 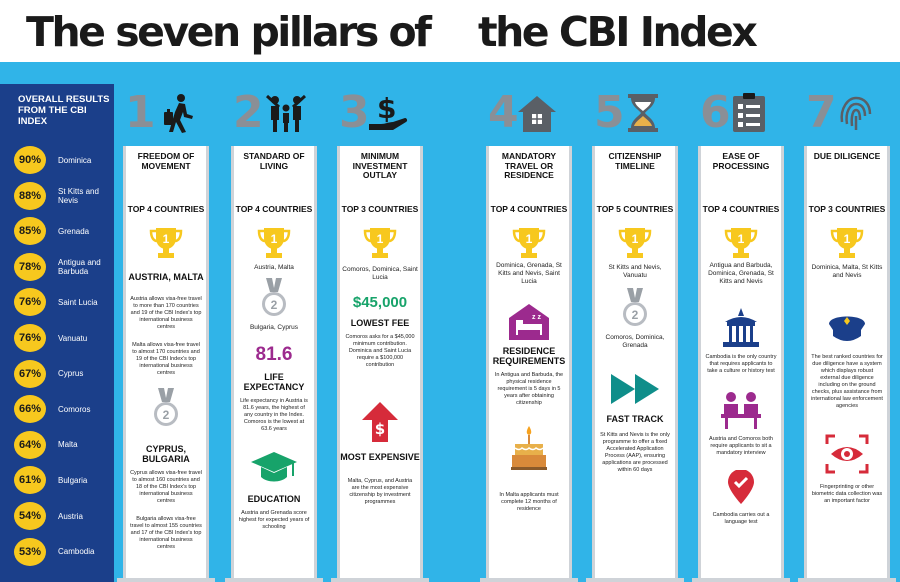 What do you see at coordinates (821, 112) in the screenshot?
I see `pillar-number: 7` at bounding box center [821, 112].